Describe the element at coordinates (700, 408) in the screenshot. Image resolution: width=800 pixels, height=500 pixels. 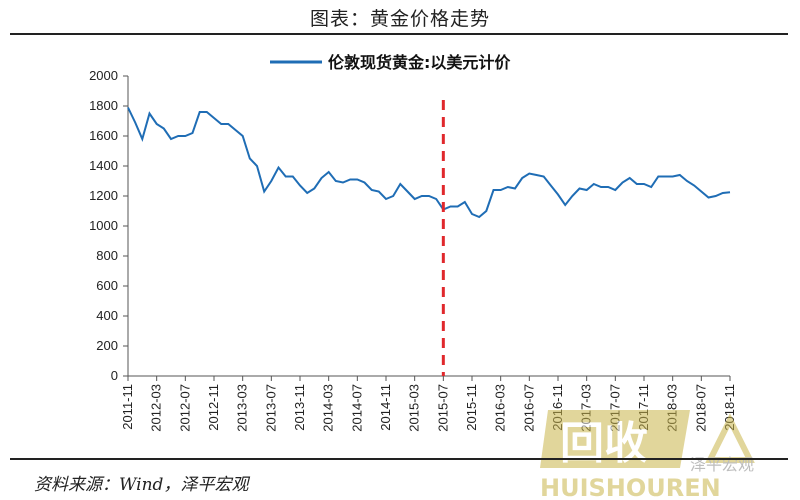
I see `x-tick-label: 2018-07` at that location.